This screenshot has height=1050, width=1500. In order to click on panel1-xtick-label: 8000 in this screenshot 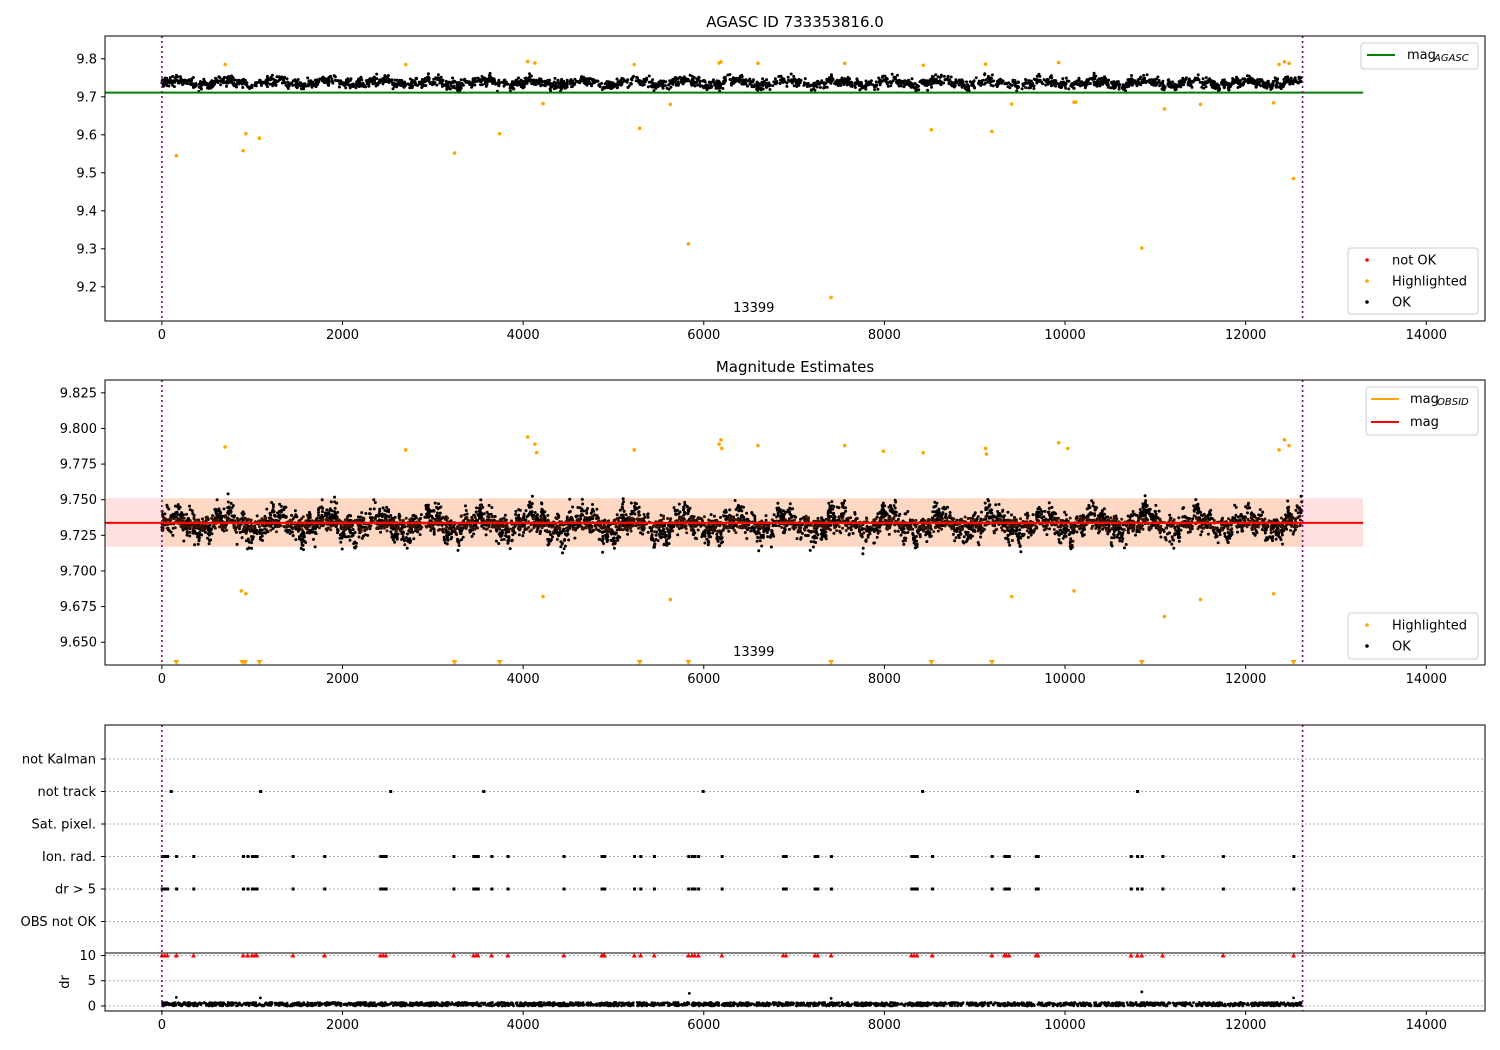, I will do `click(884, 335)`.